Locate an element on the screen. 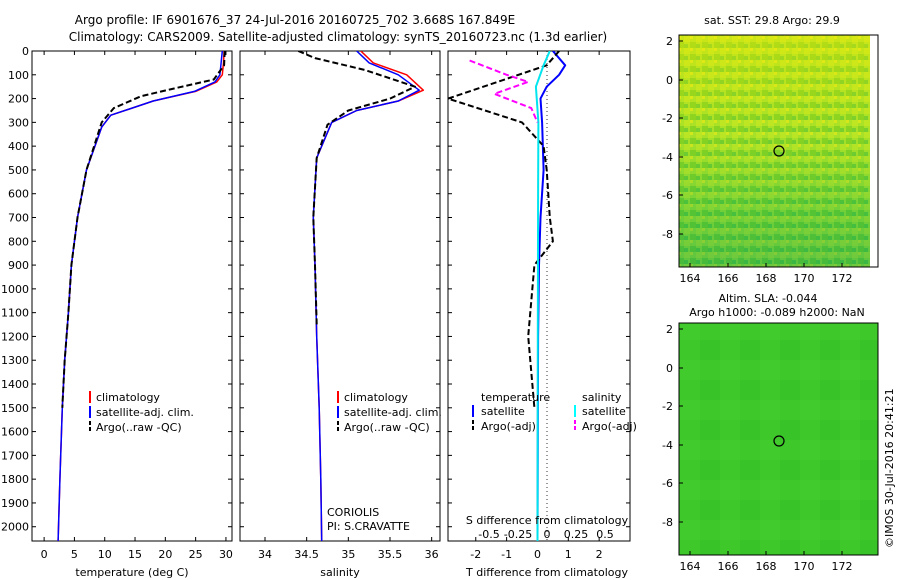  sst-argo-location-marker is located at coordinates (779, 151).